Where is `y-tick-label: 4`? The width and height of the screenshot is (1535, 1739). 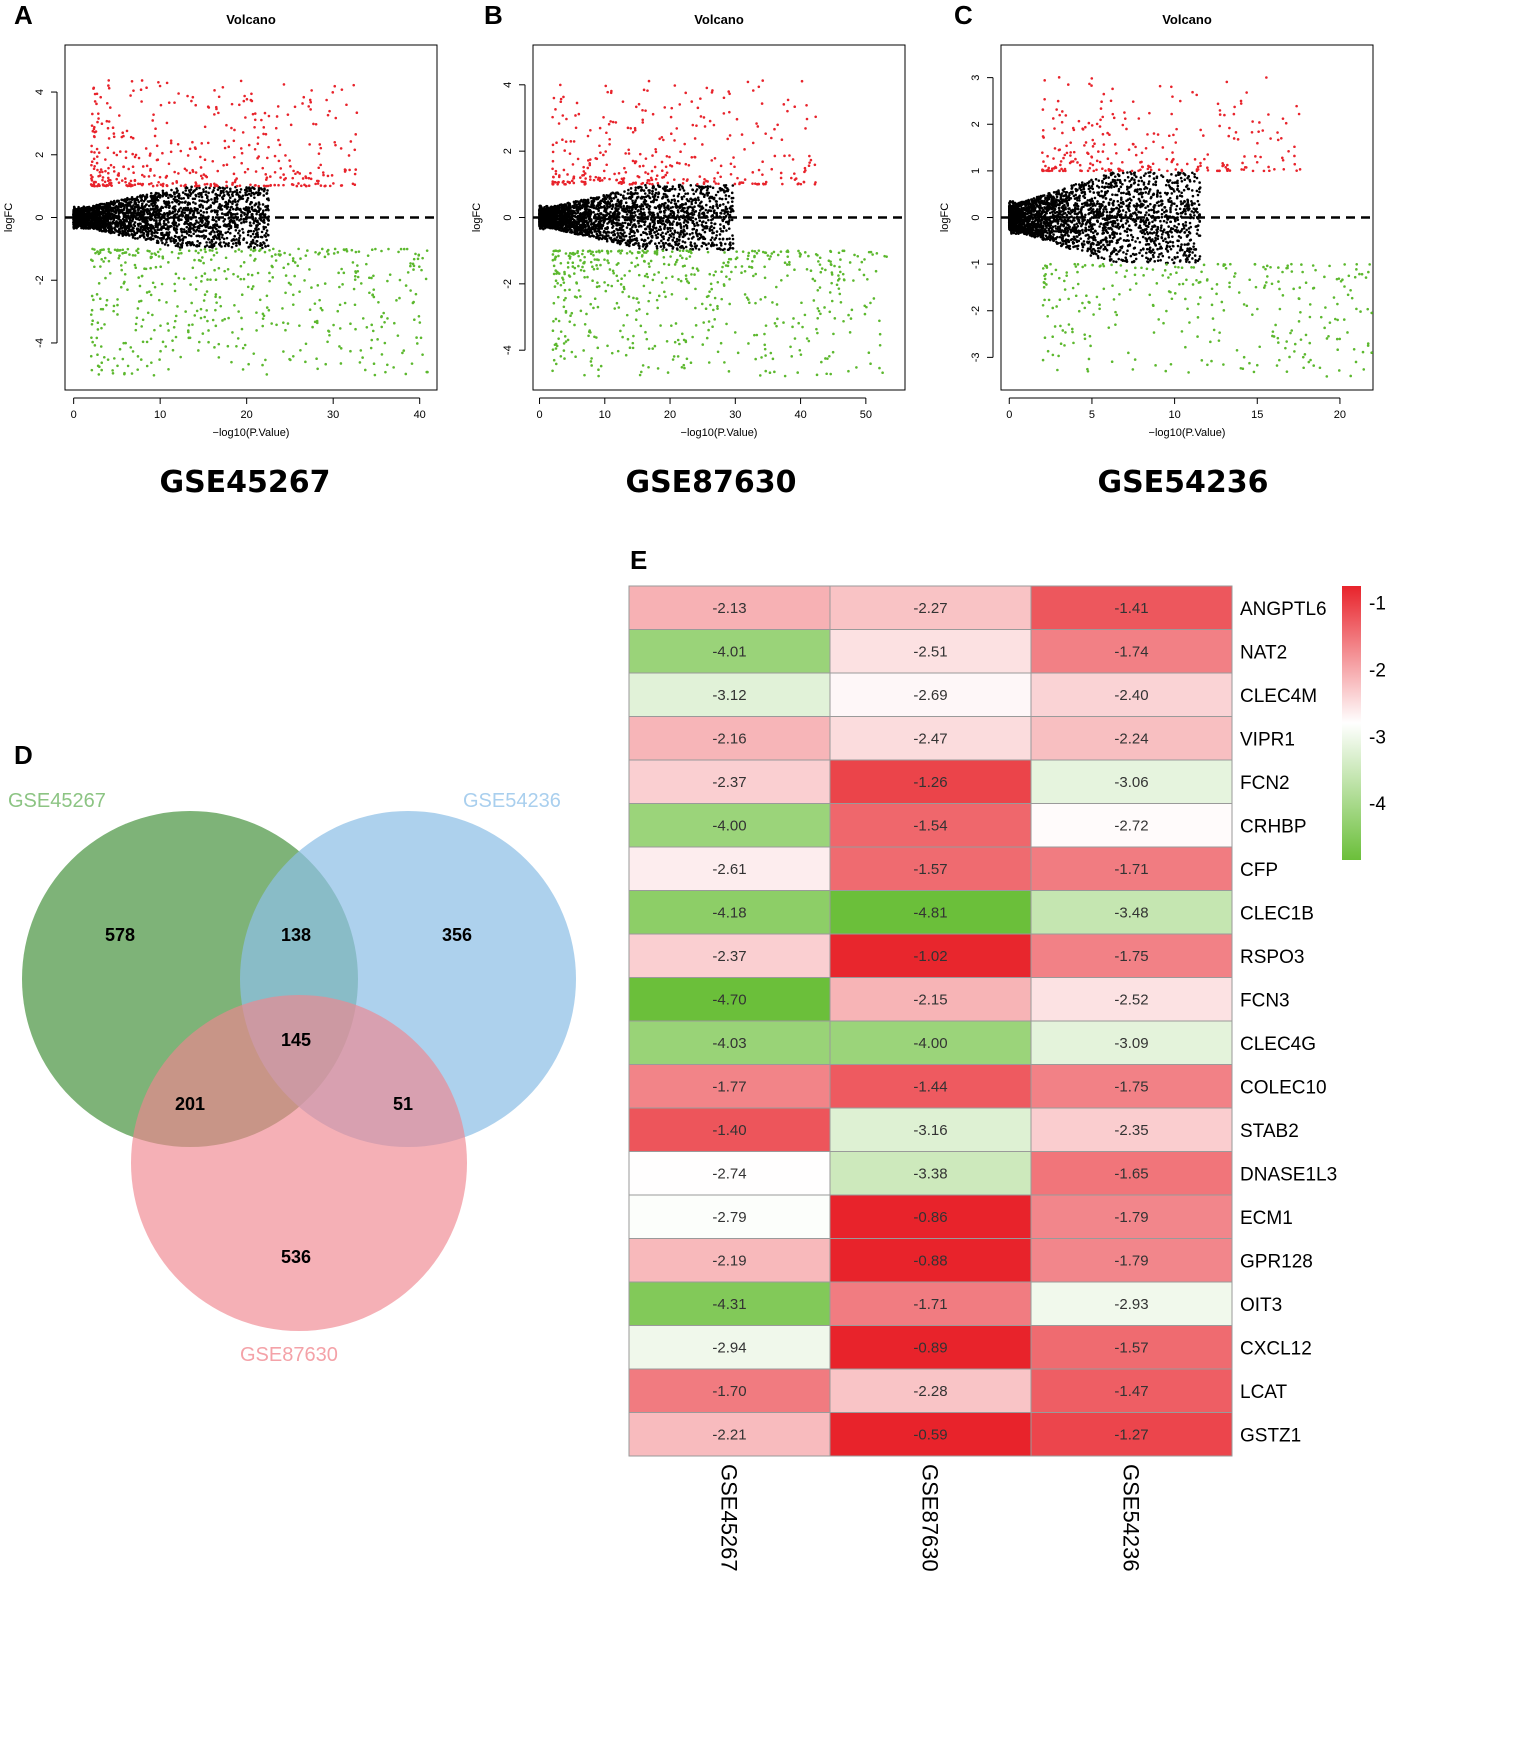
y-tick-label: 4 is located at coordinates (40, 92).